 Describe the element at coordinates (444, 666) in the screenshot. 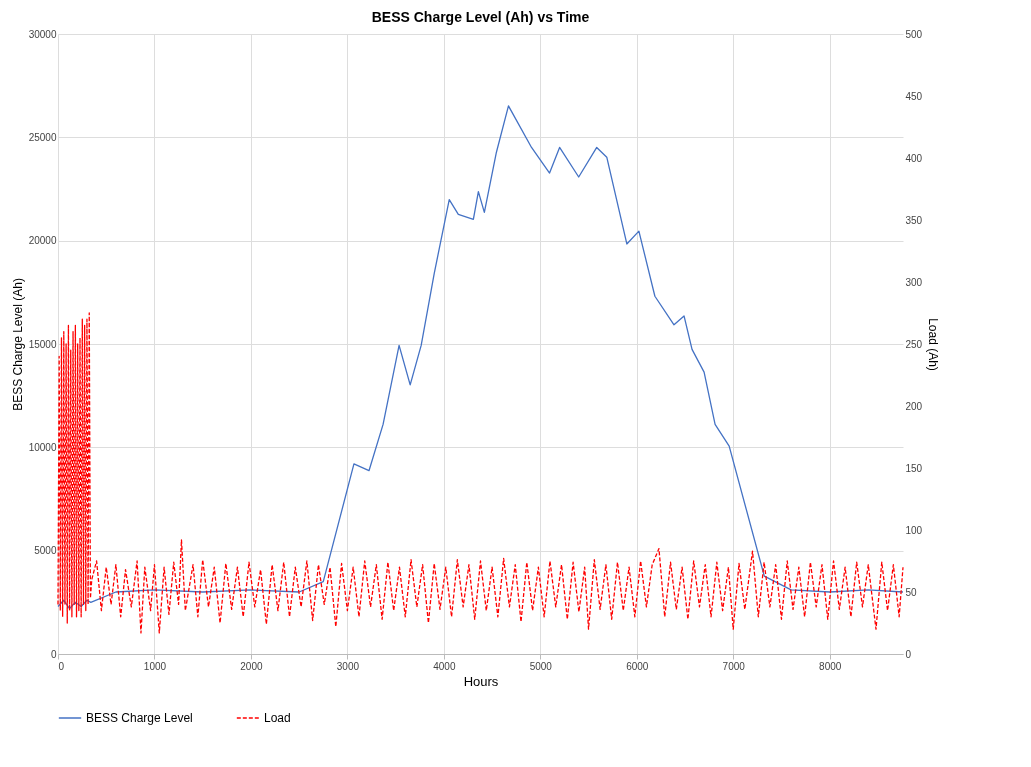

I see `x-tick-label: 4000` at that location.